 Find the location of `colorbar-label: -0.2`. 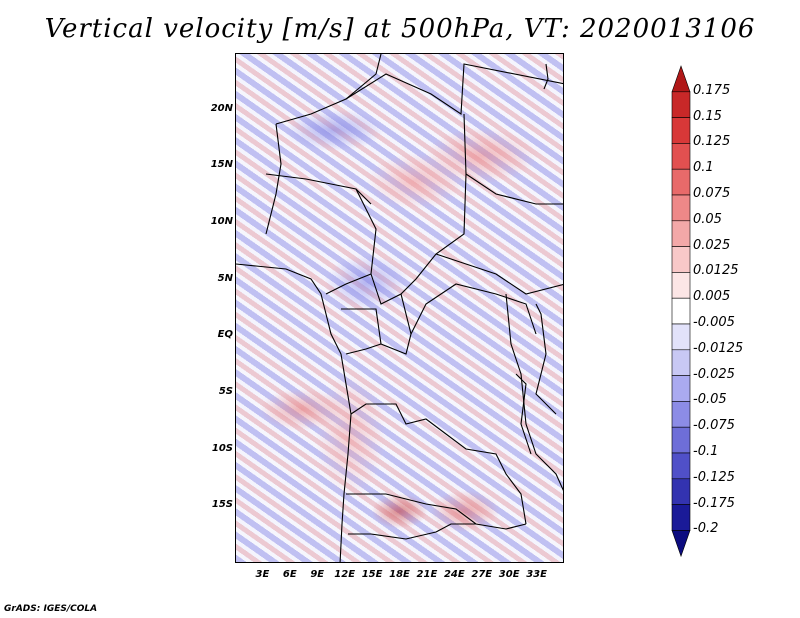

colorbar-label: -0.2 is located at coordinates (706, 529).